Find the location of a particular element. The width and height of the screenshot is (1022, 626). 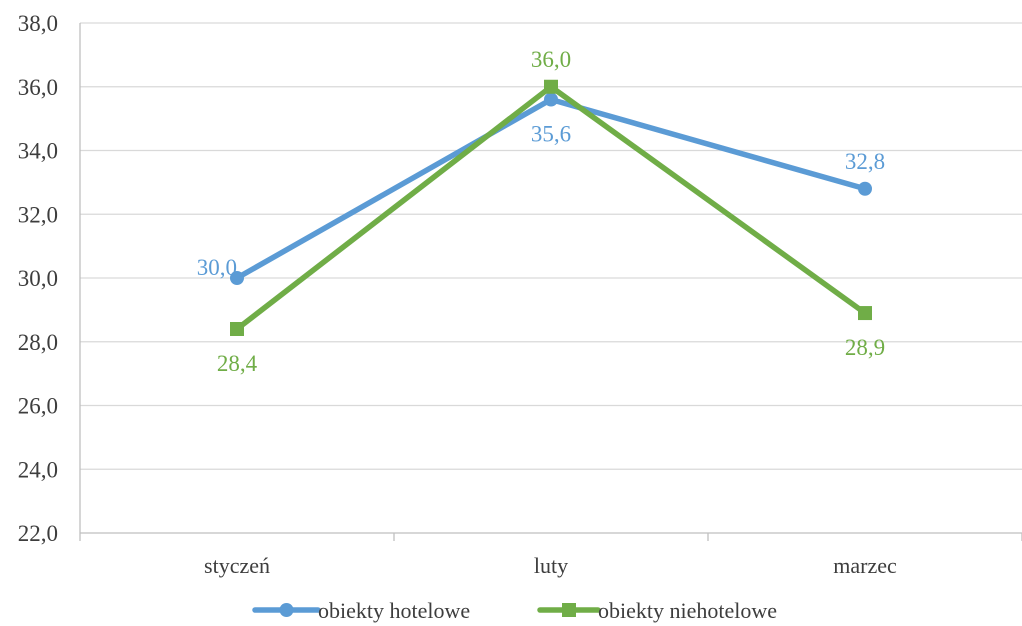

y-tick-label: 34,0 is located at coordinates (38, 151).